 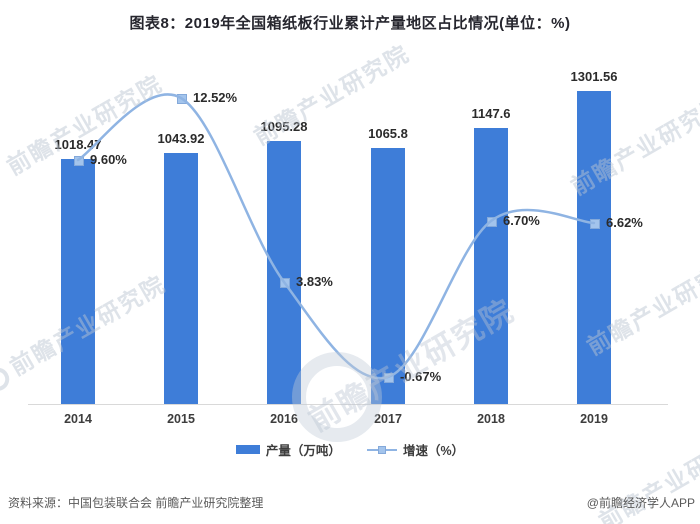 What do you see at coordinates (284, 126) in the screenshot?
I see `bar-value-label: 1095.28` at bounding box center [284, 126].